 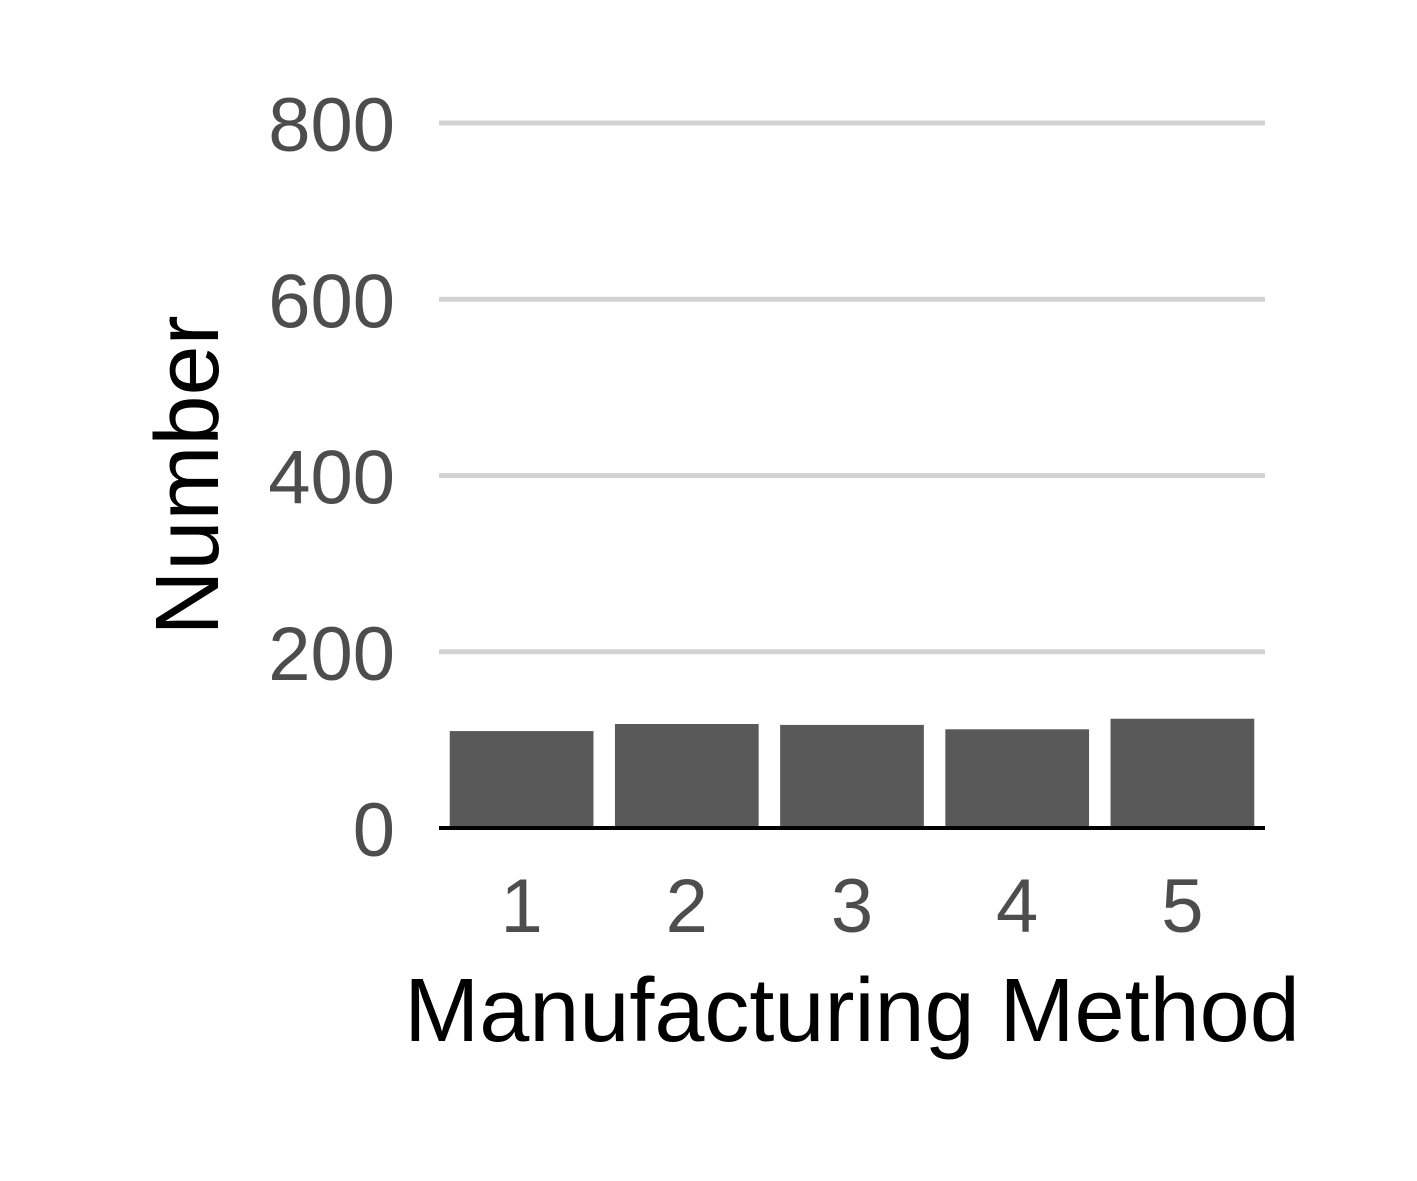 What do you see at coordinates (331, 301) in the screenshot?
I see `y-tick-label-600: 600` at bounding box center [331, 301].